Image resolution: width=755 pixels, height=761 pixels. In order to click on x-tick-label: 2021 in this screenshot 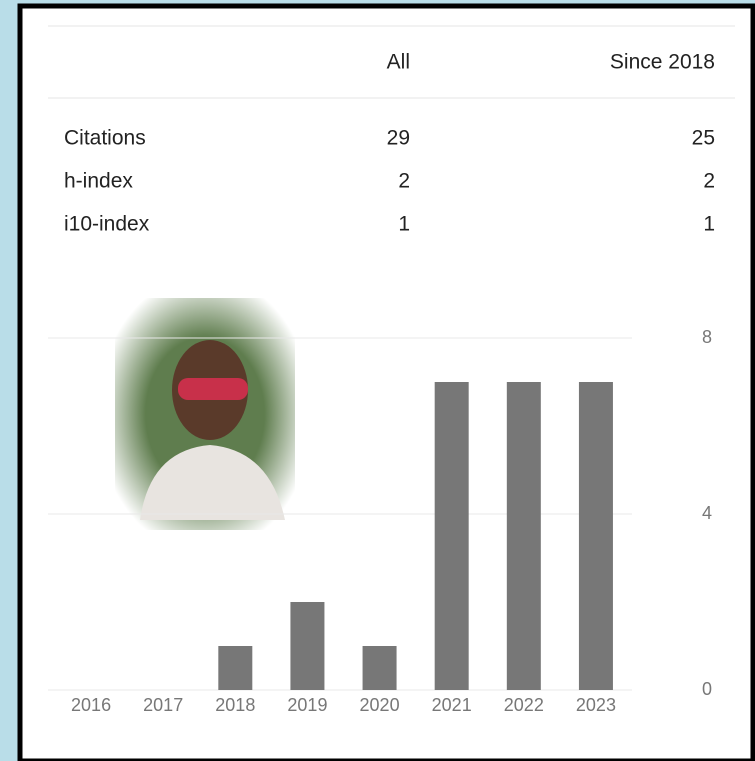, I will do `click(452, 705)`.